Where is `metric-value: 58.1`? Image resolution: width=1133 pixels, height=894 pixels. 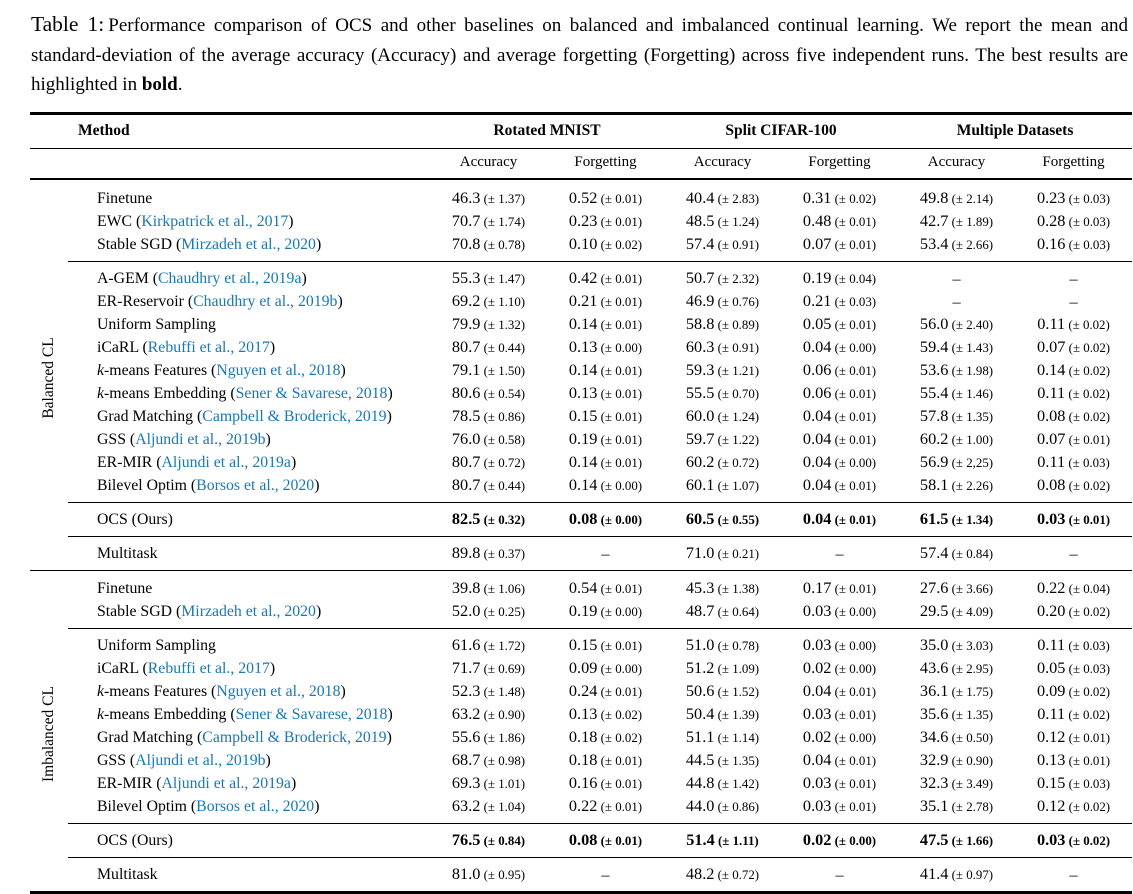 metric-value: 58.1 is located at coordinates (934, 484).